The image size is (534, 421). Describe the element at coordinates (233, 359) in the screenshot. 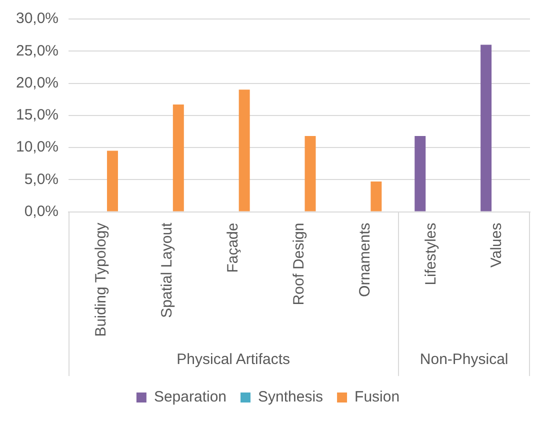

I see `text: Physical Artifacts` at that location.